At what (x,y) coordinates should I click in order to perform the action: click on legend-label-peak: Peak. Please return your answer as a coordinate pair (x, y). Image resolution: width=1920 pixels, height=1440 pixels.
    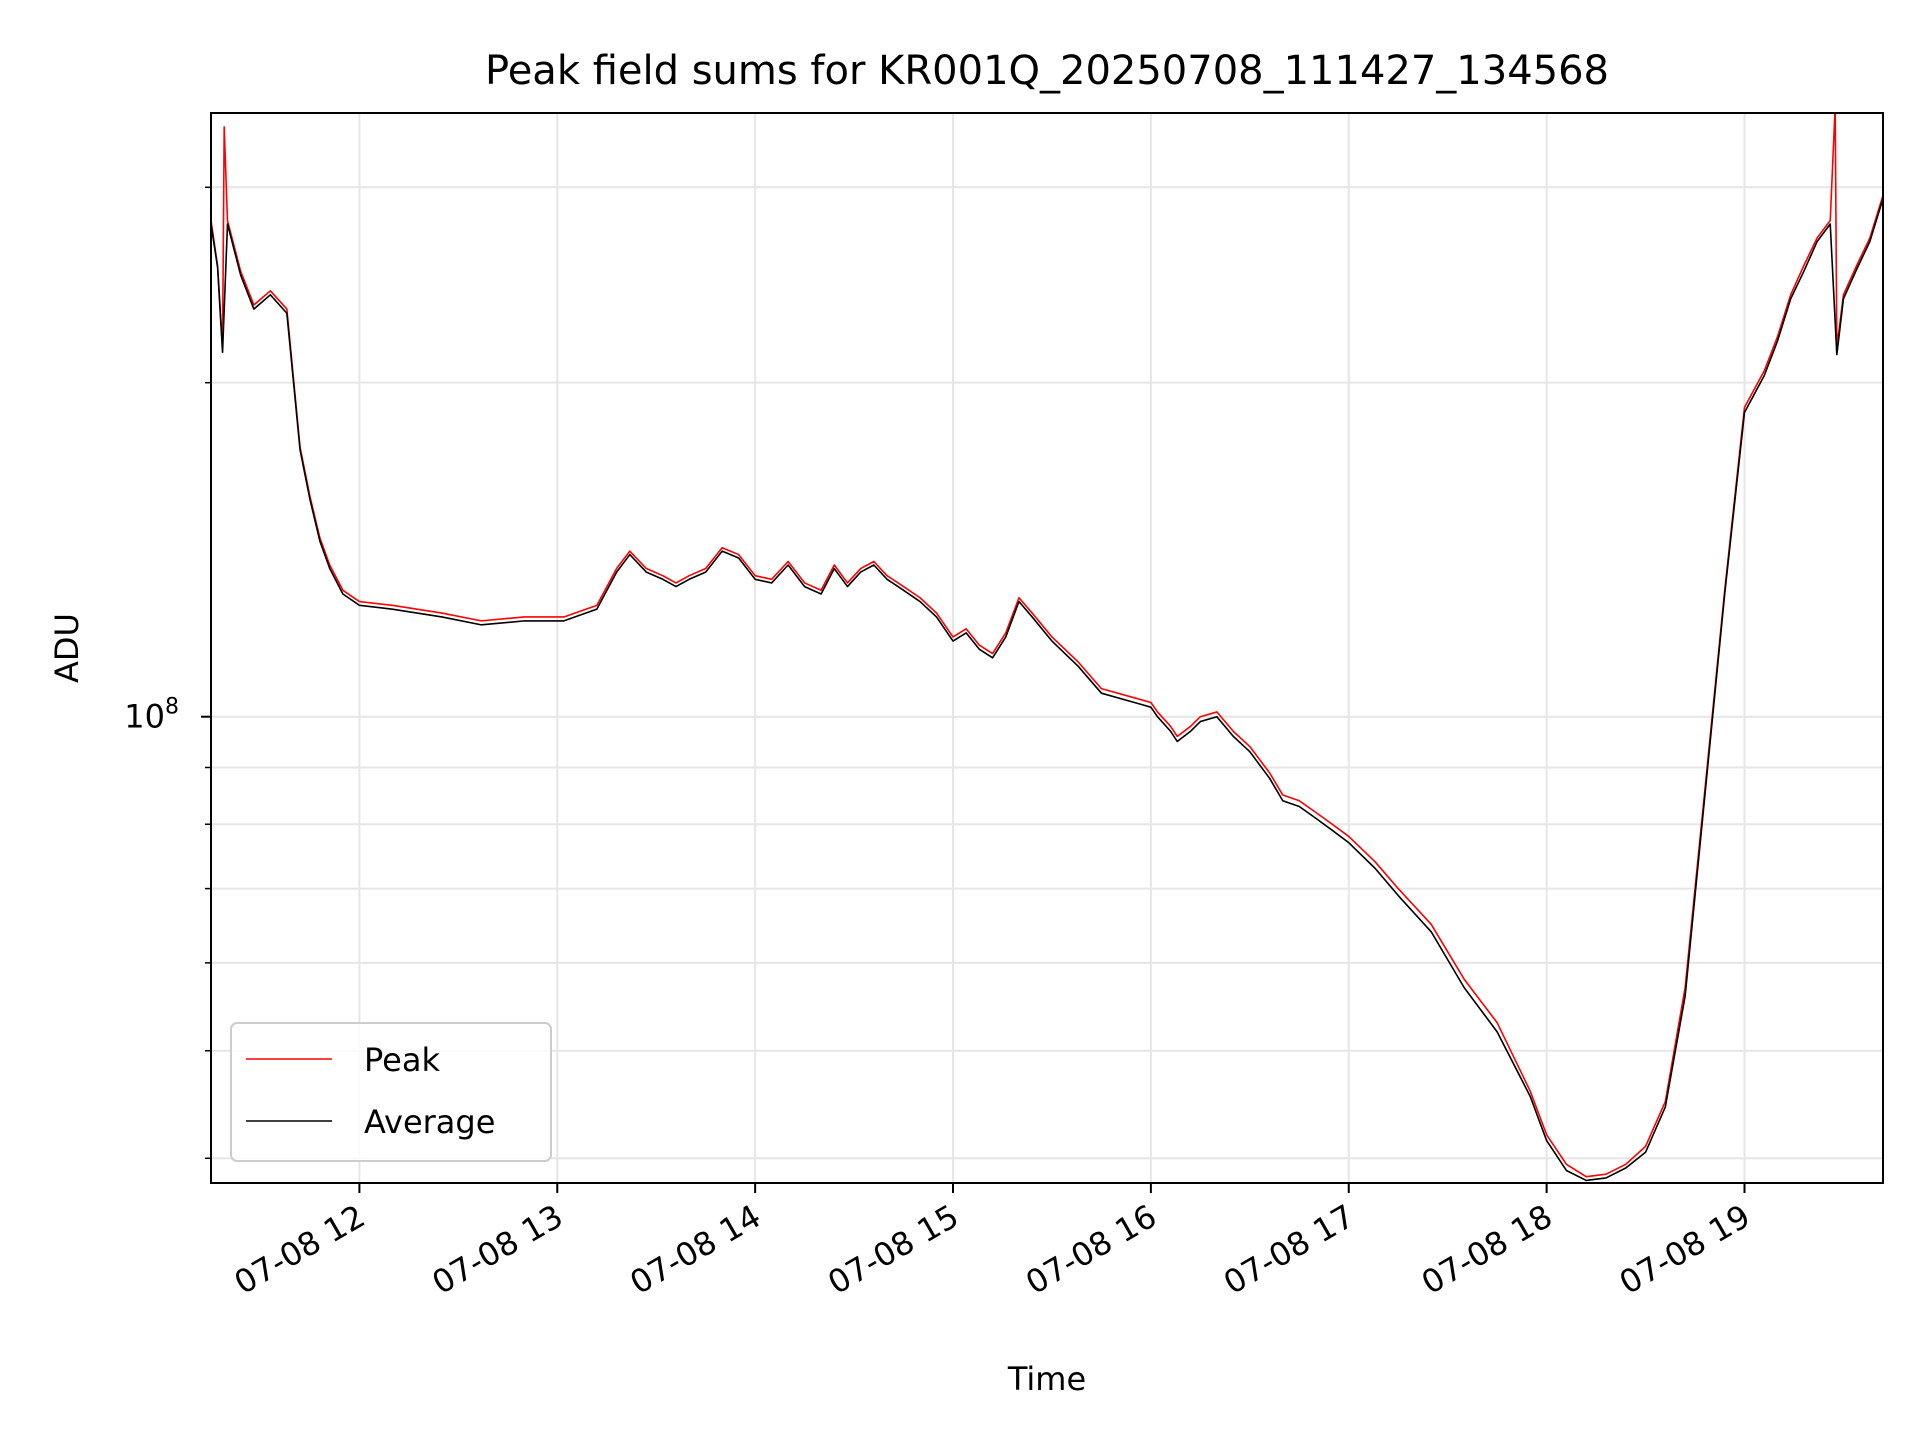
    Looking at the image, I should click on (402, 1060).